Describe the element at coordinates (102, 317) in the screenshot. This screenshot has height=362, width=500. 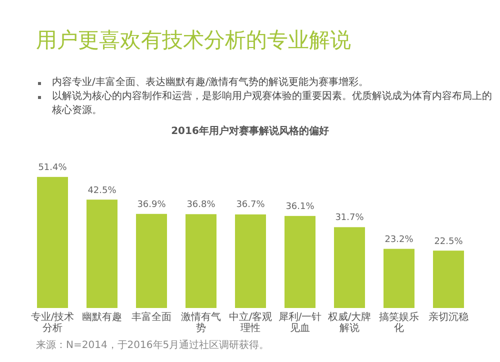
I see `x-tick-label: 幽默有趣` at that location.